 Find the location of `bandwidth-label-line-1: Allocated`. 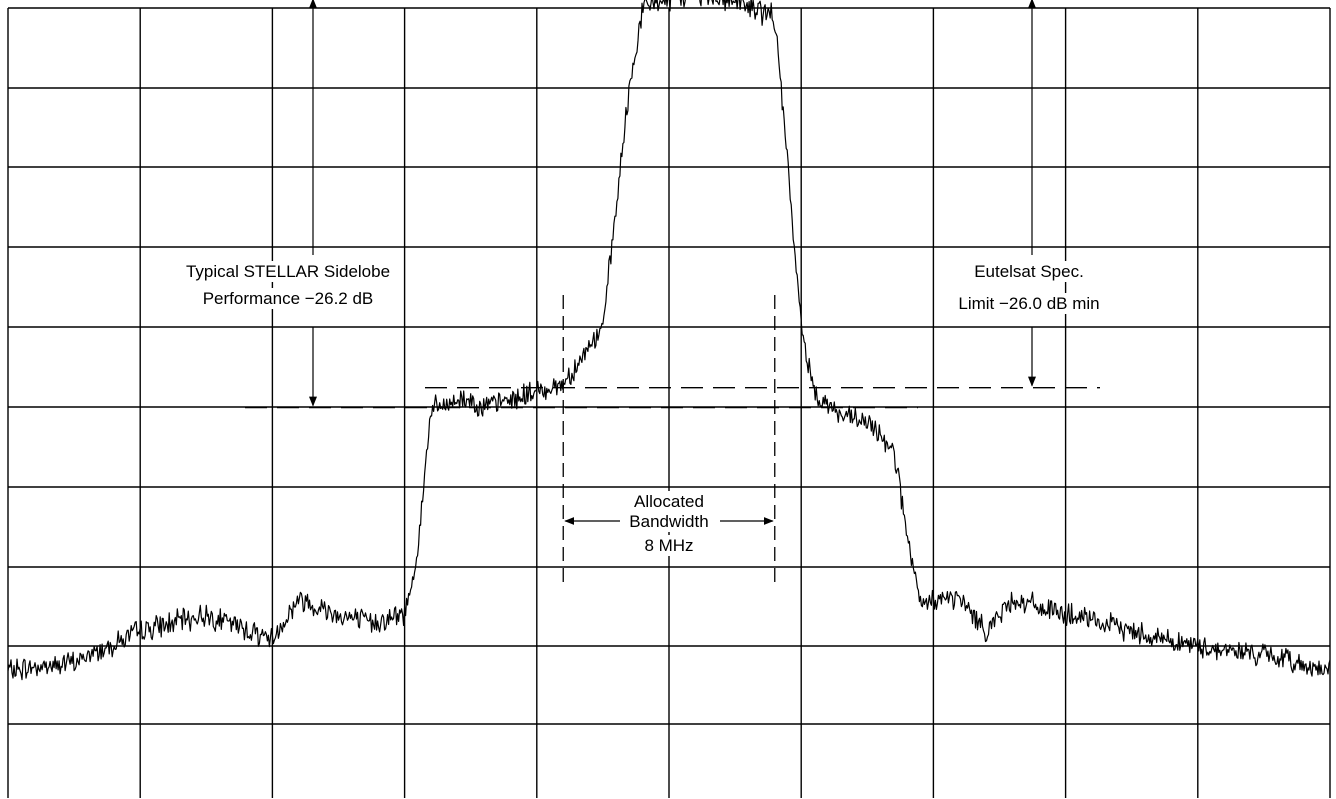

bandwidth-label-line-1: Allocated is located at coordinates (669, 501).